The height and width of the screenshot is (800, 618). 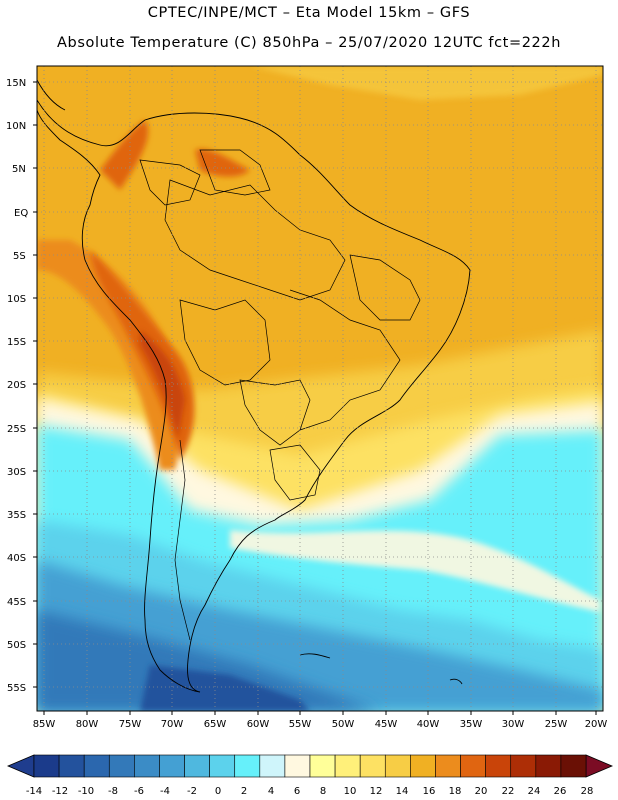 What do you see at coordinates (16, 688) in the screenshot?
I see `lat-label: 55S` at bounding box center [16, 688].